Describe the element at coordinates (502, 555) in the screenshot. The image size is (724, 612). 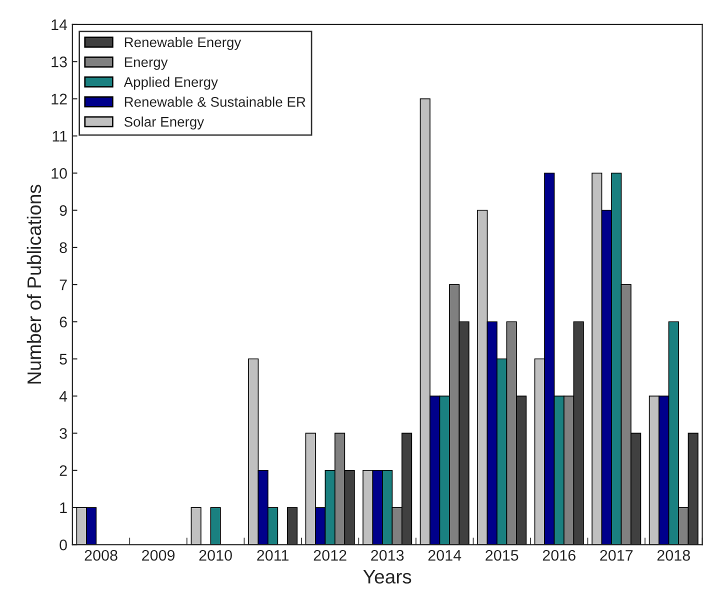
I see `x-tick-label: 2015` at that location.